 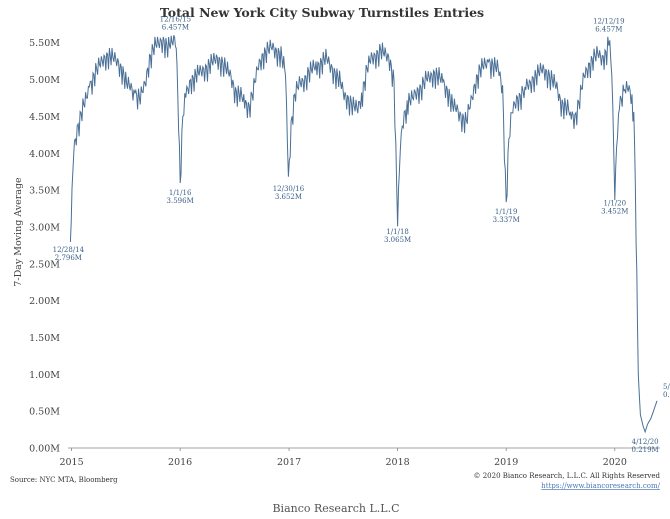 I want to click on annotation-date: 12/28/14, so click(x=69, y=250).